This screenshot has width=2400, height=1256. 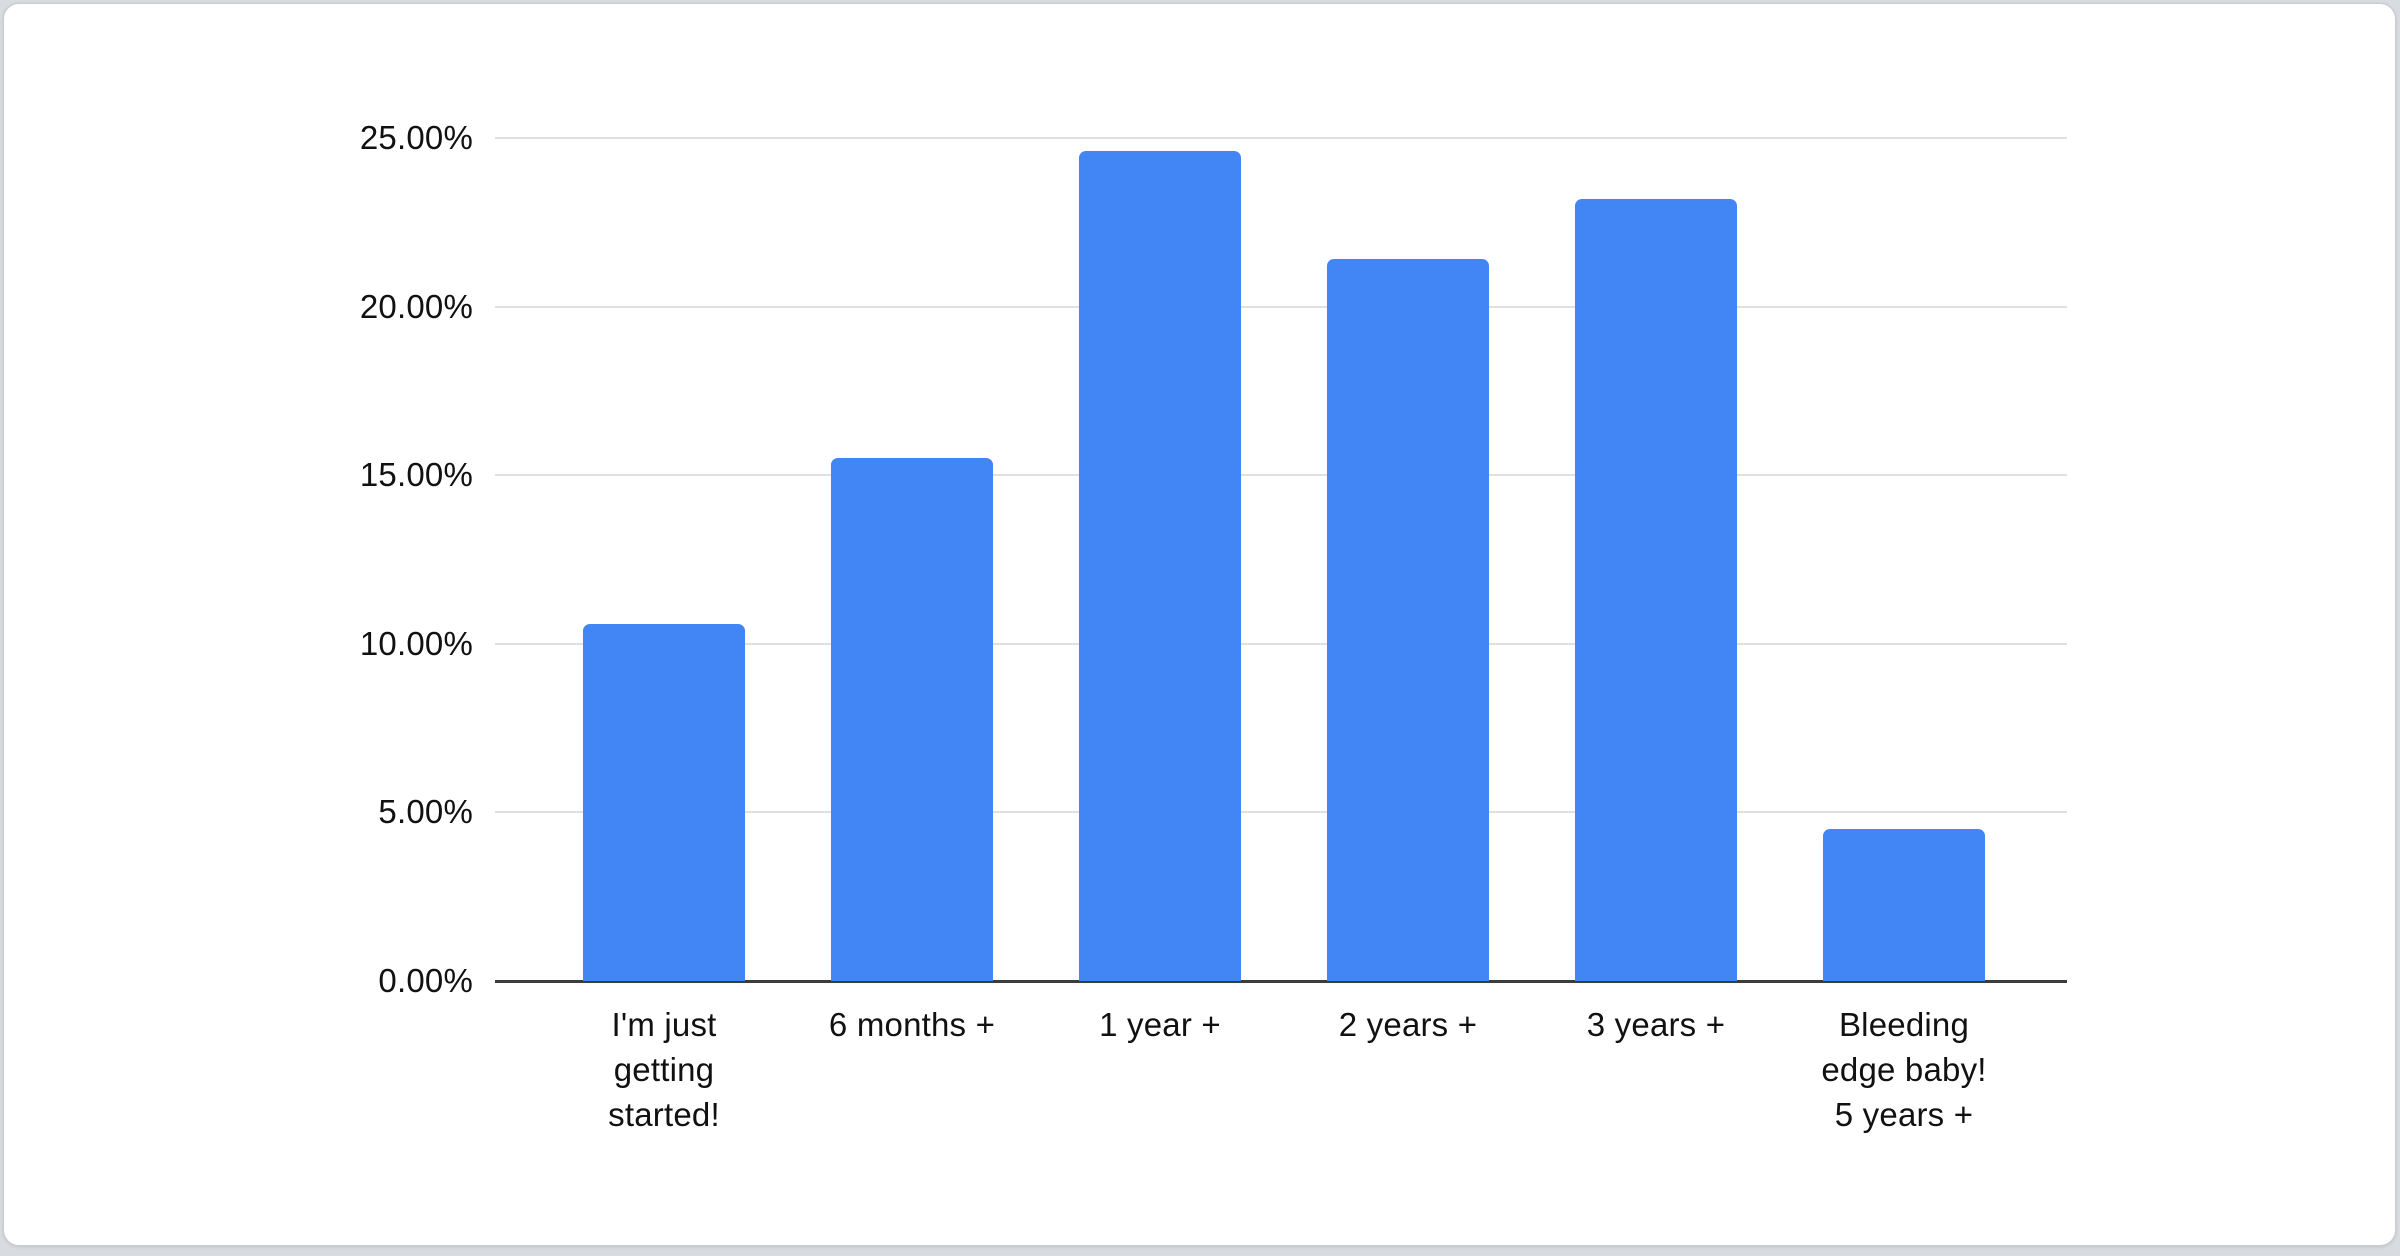 I want to click on y-axis-tick-label: 20.00%, so click(x=416, y=306).